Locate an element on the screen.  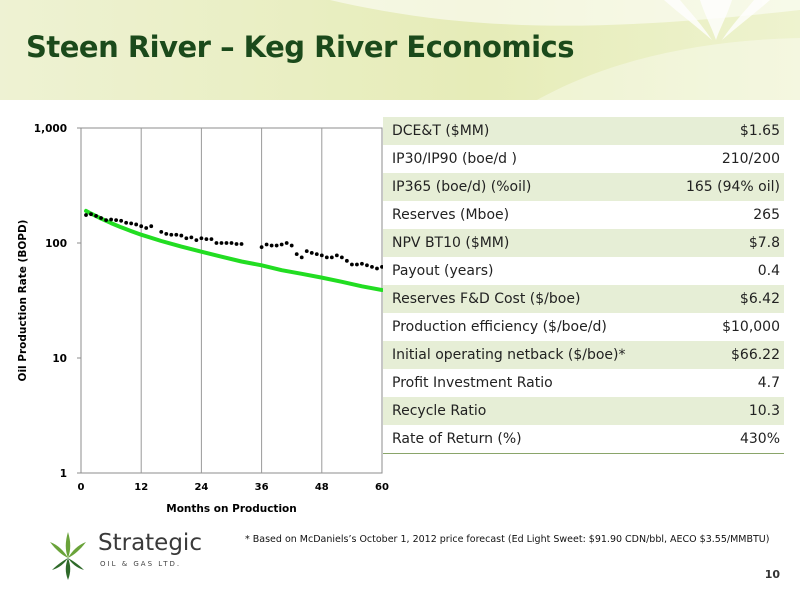
page-title: Steen River – Keg River Economics is located at coordinates (300, 47).